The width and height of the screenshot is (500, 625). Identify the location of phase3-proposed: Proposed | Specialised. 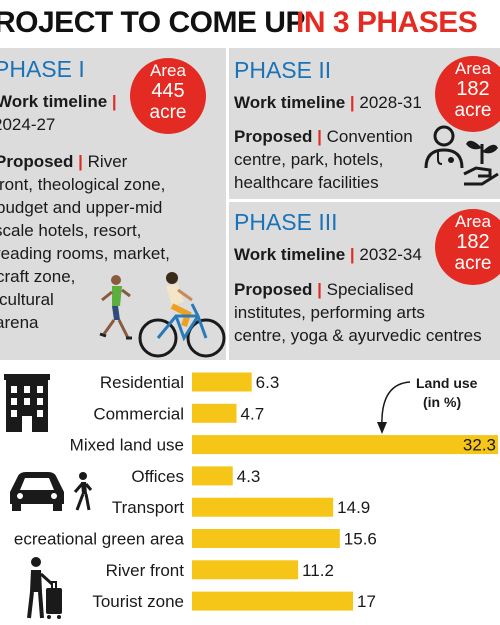
(324, 289).